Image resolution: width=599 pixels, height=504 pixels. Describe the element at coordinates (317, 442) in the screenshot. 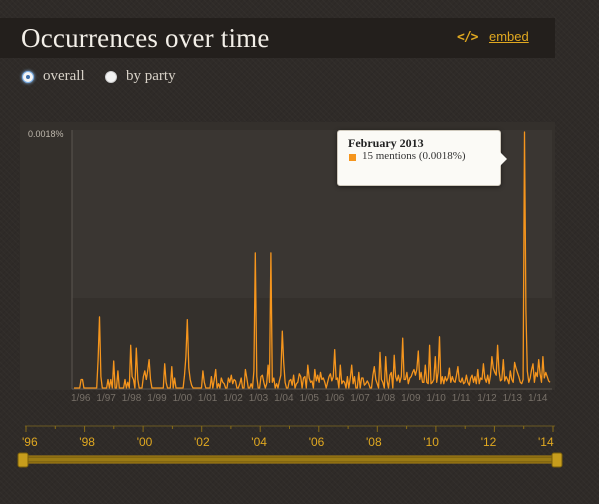

I see `timeline-year-label: '06` at that location.